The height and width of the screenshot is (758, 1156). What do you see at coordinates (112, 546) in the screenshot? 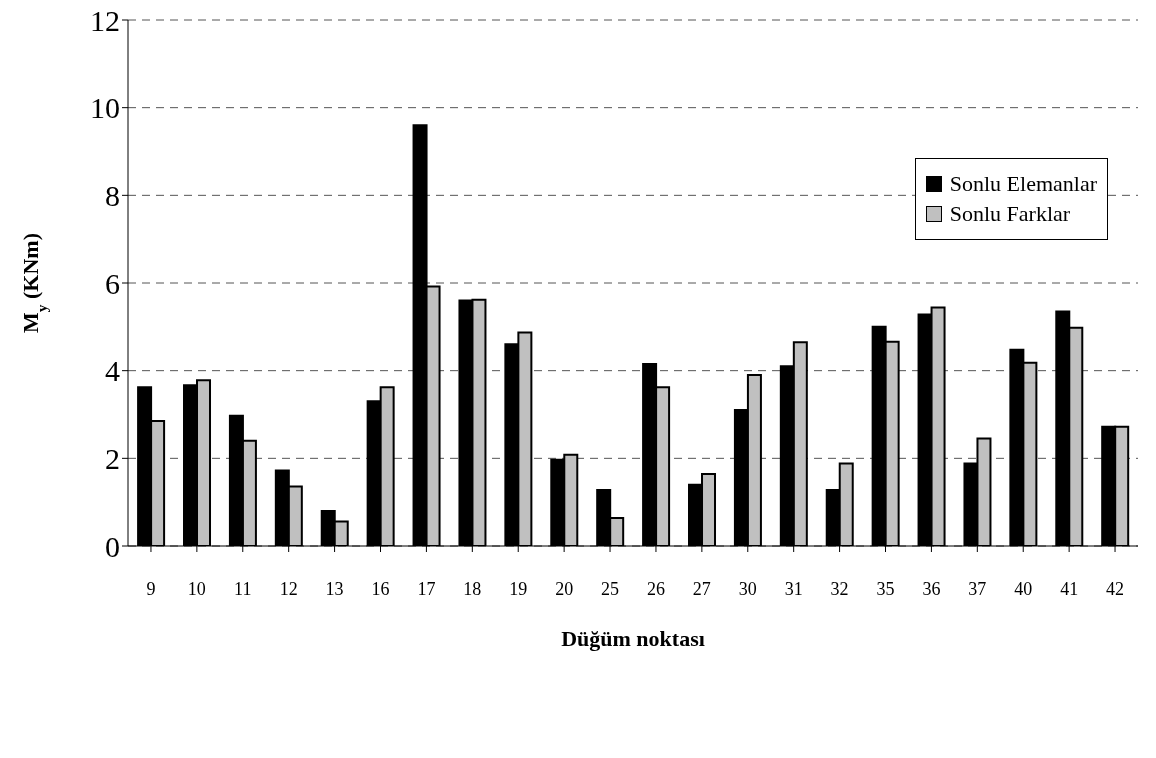
I see `y-tick-label: 0` at bounding box center [112, 546].